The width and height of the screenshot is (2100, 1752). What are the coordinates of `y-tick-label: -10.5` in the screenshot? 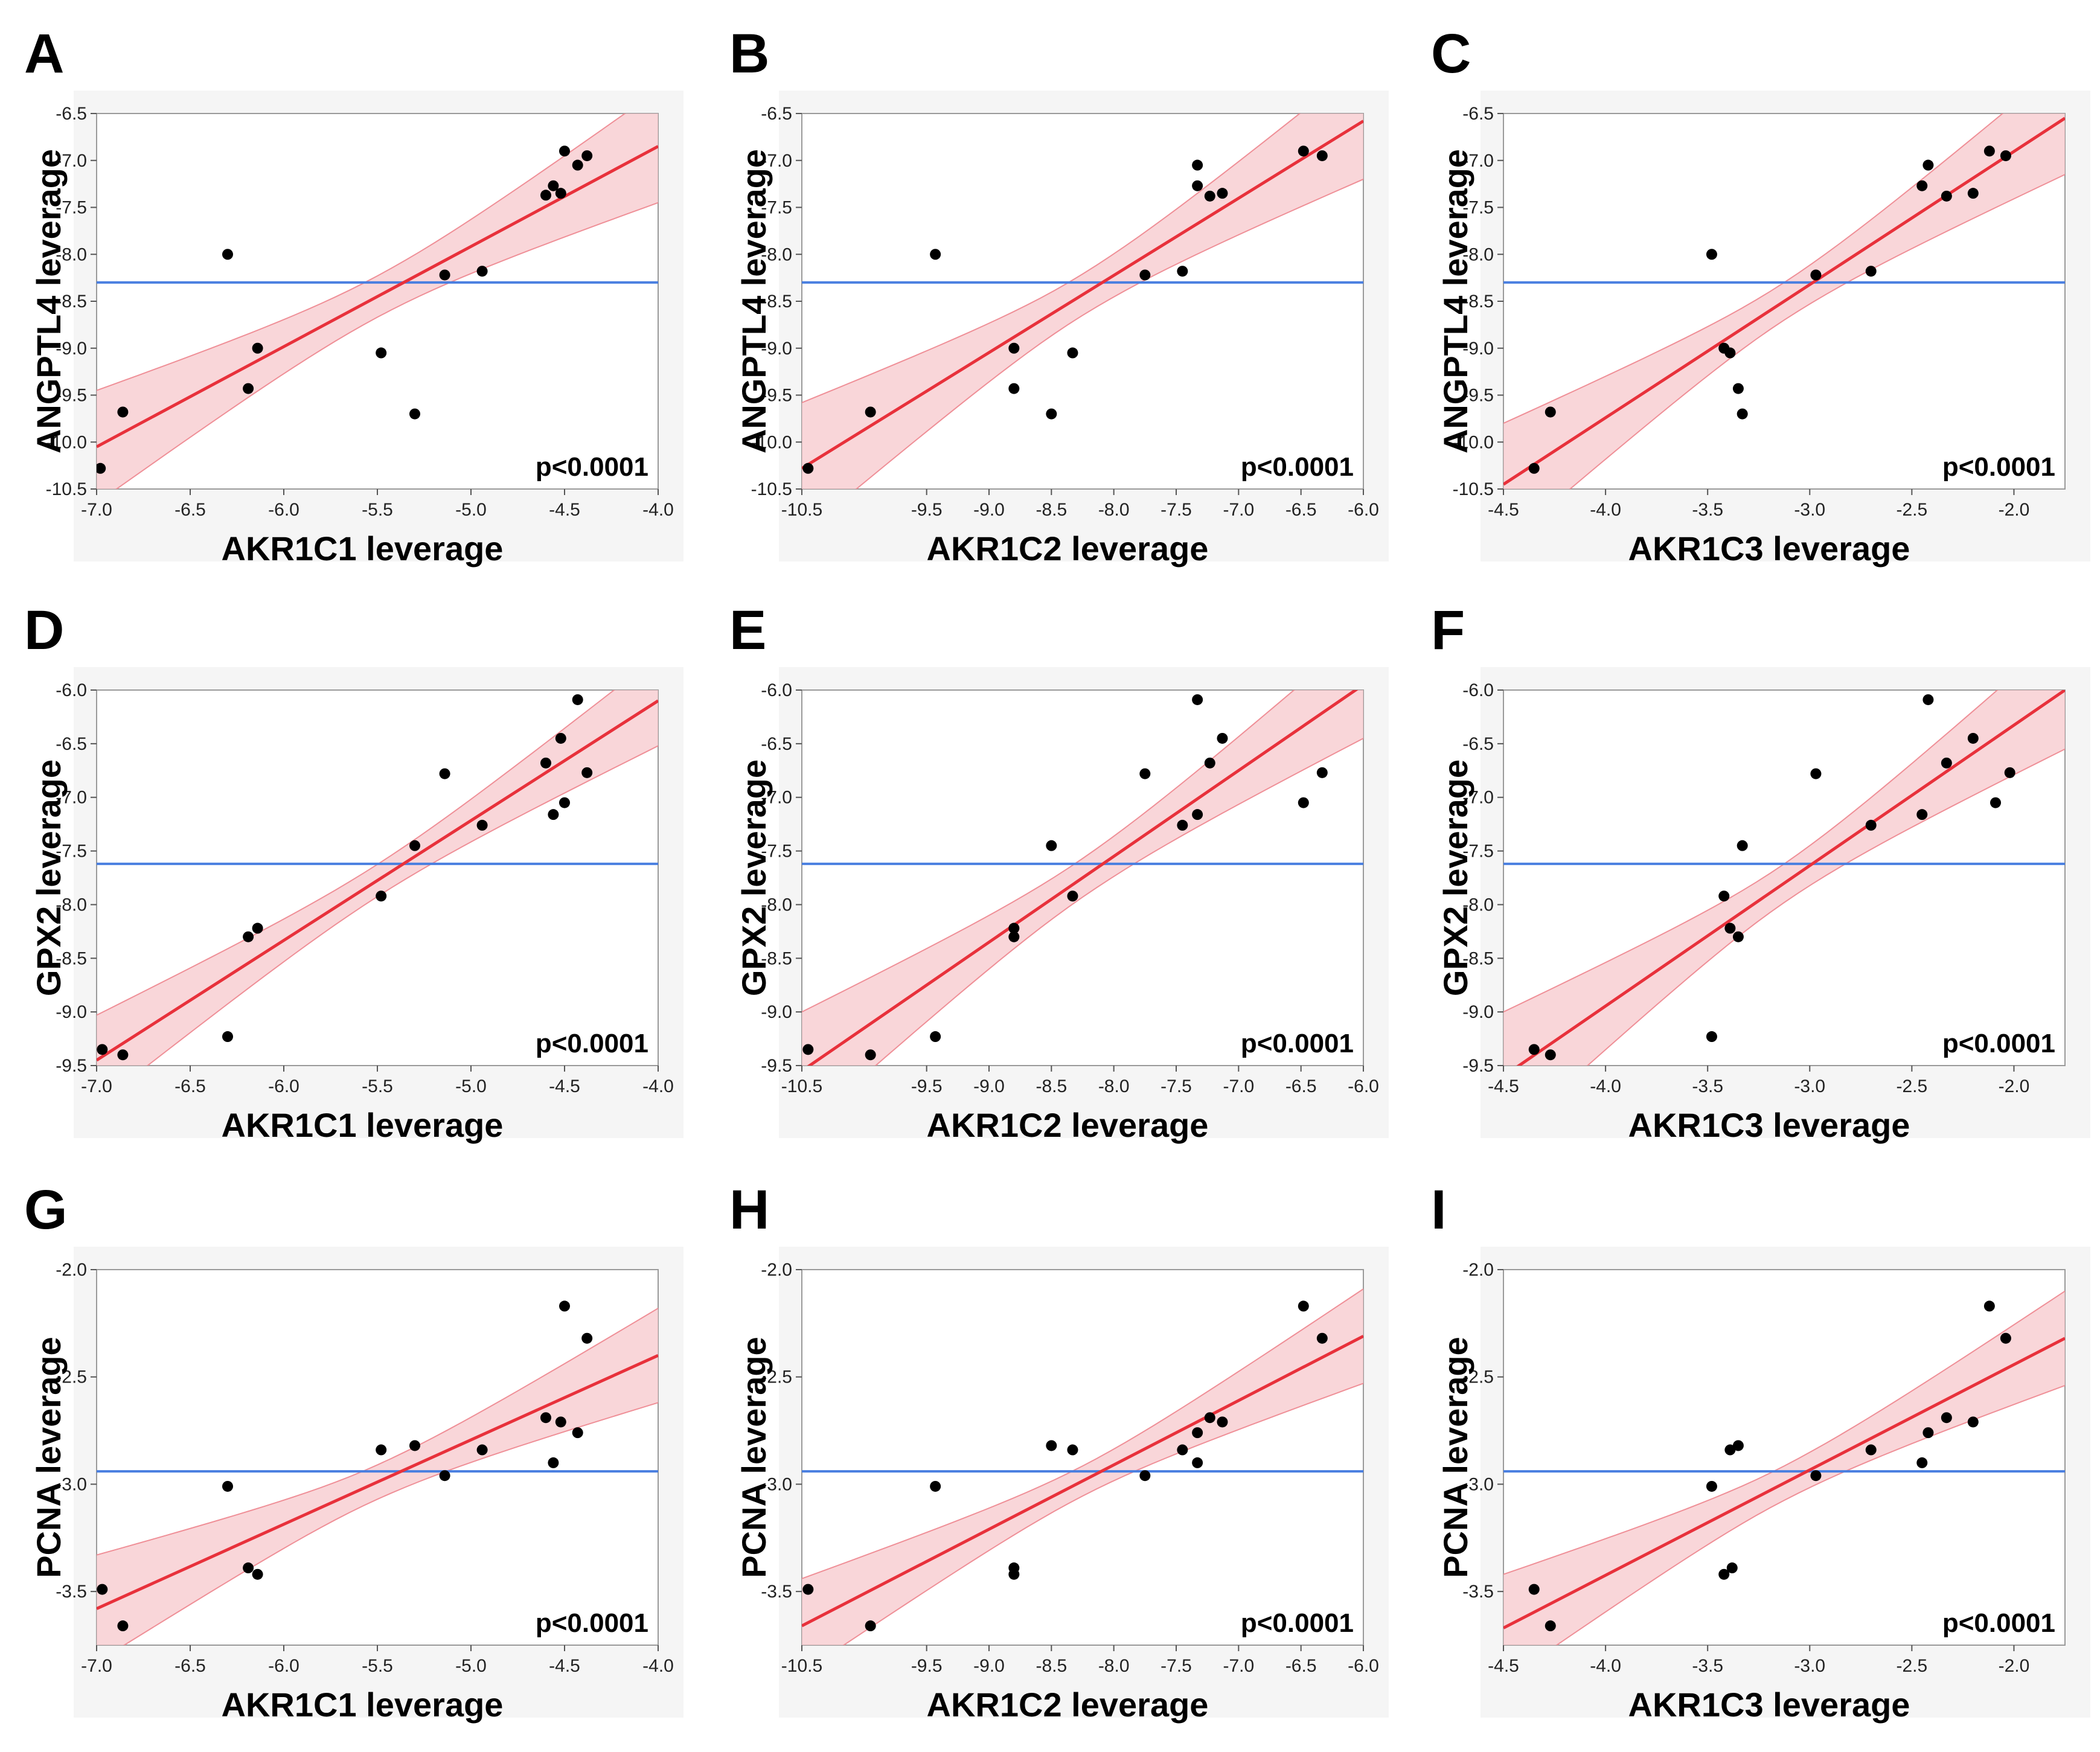 It's located at (66, 489).